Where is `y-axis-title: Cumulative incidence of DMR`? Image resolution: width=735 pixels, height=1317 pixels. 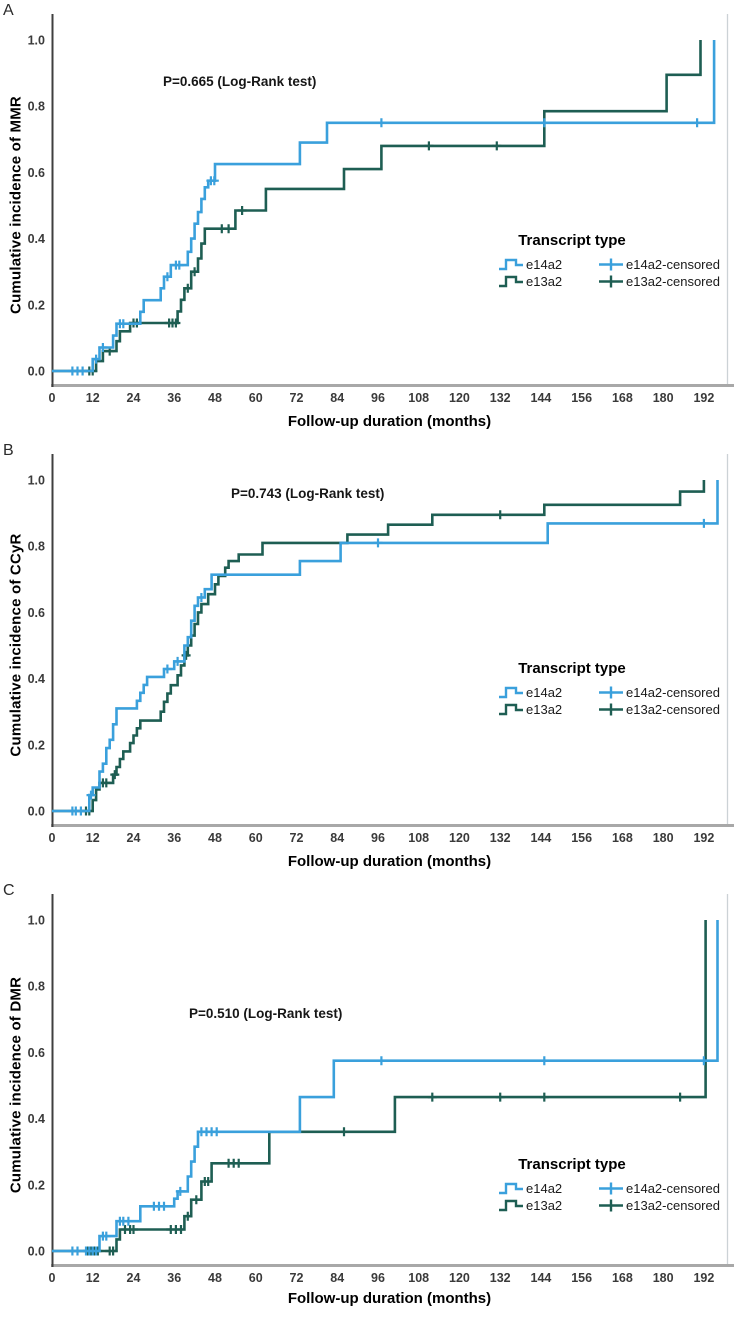
y-axis-title: Cumulative incidence of DMR is located at coordinates (16, 1085).